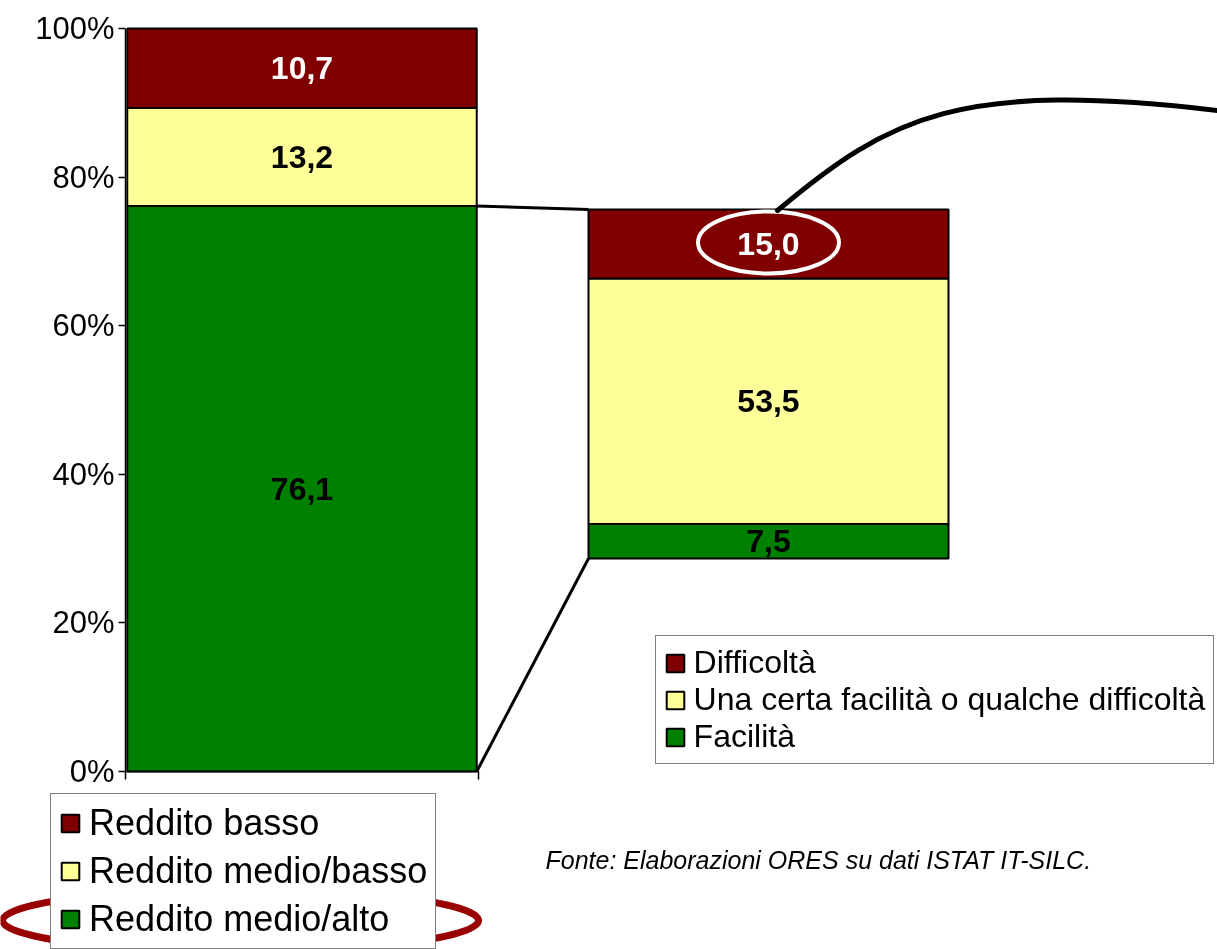 This screenshot has height=949, width=1217. What do you see at coordinates (83, 326) in the screenshot?
I see `y-tick-label: 60%` at bounding box center [83, 326].